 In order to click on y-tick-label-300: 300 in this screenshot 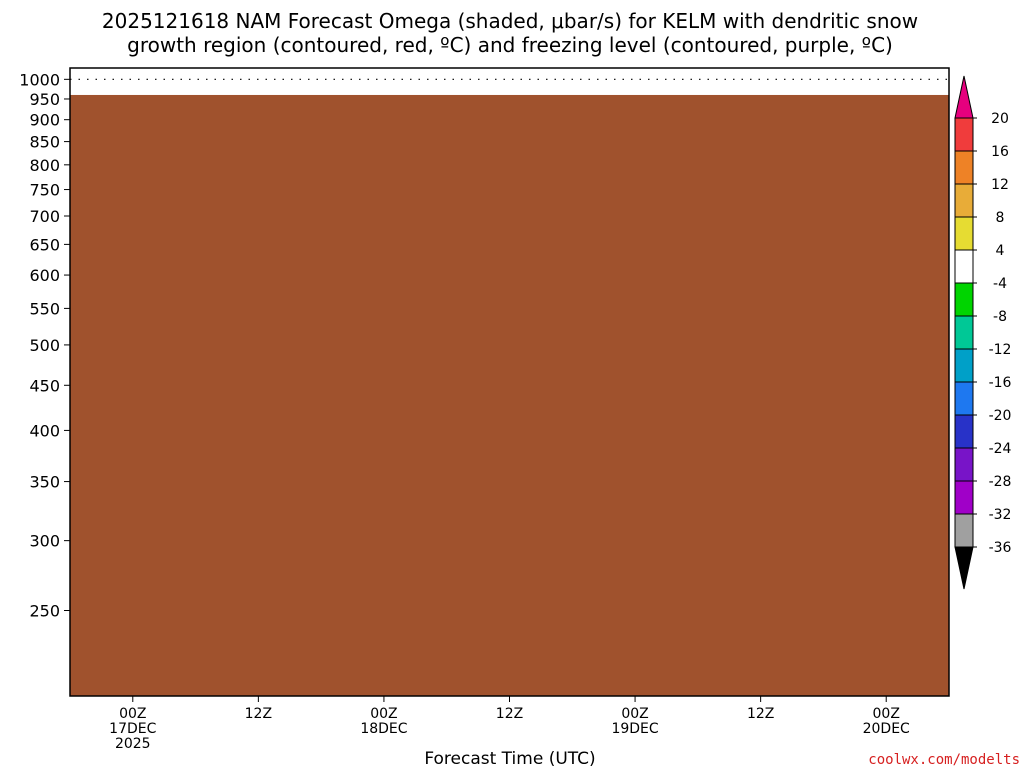, I will do `click(44, 541)`.